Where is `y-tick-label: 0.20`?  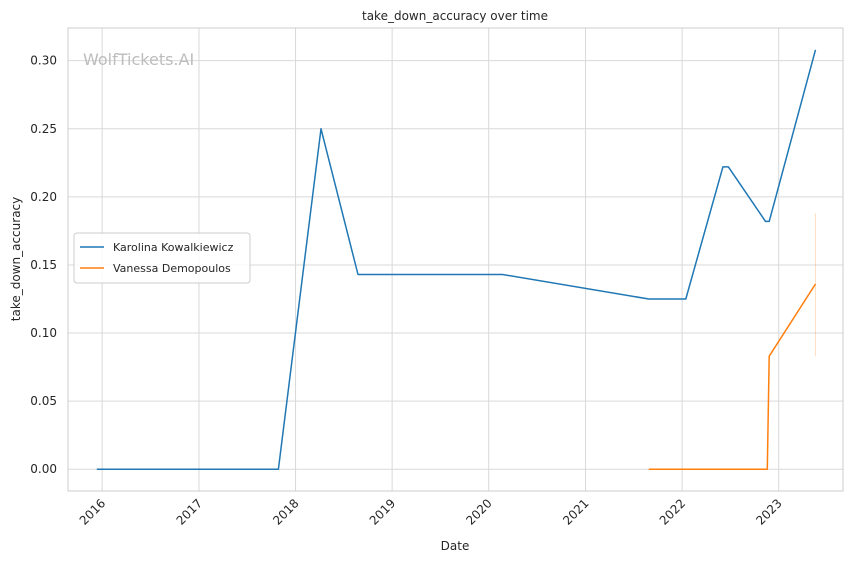
y-tick-label: 0.20 is located at coordinates (43, 197).